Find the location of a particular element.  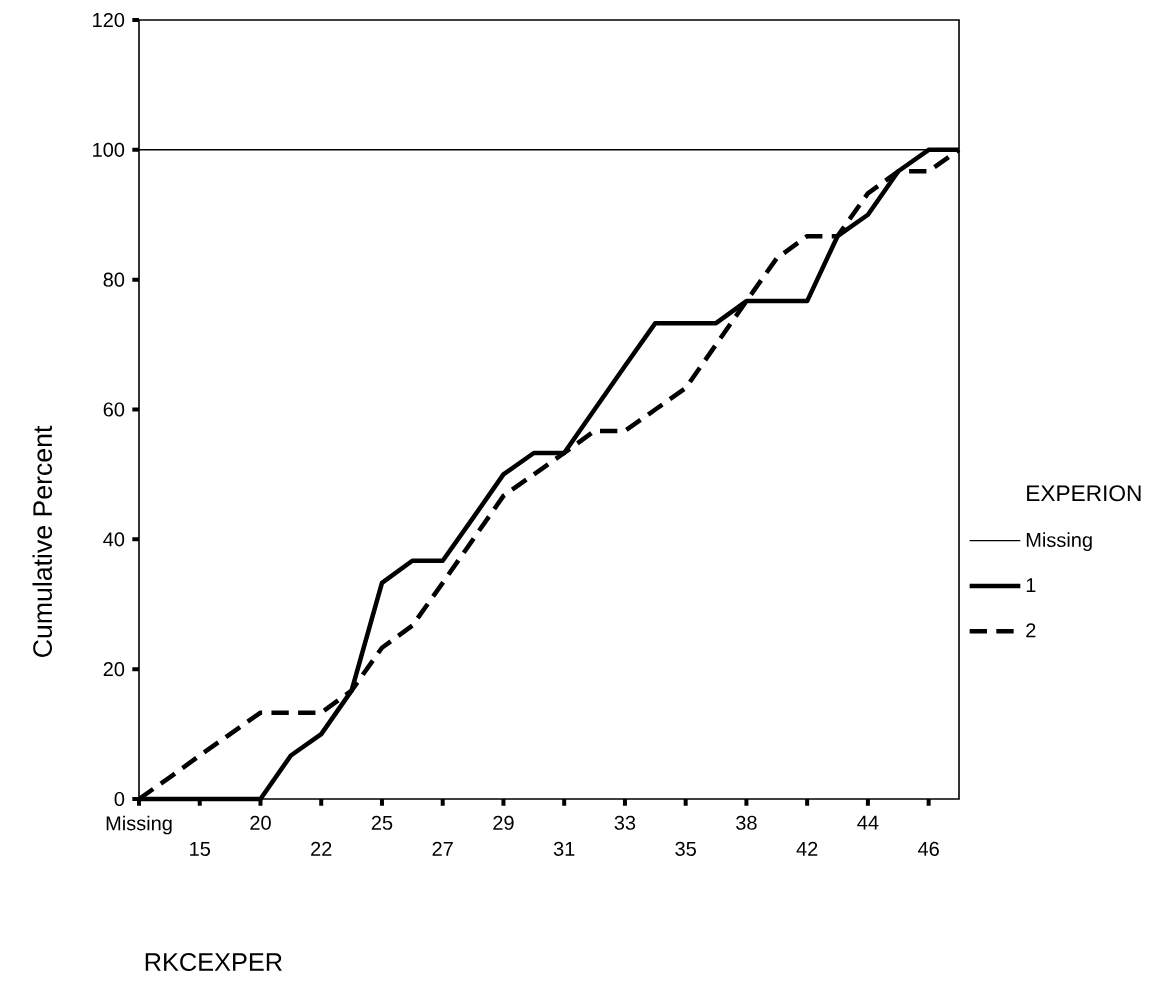

x-axis-title: RKCEXPER is located at coordinates (213, 962).